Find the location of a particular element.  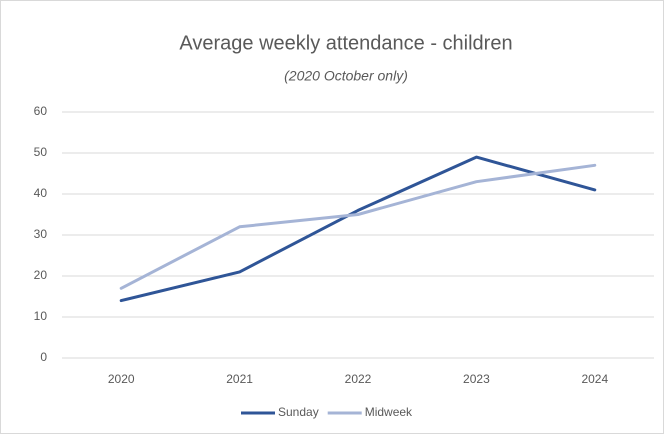

y-tick-label: 20 is located at coordinates (41, 275).